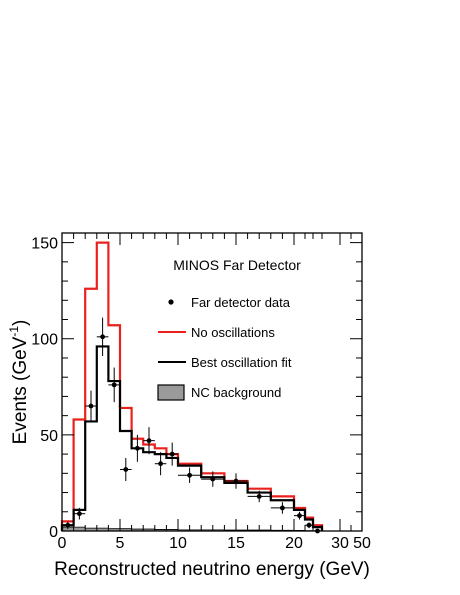  Describe the element at coordinates (171, 302) in the screenshot. I see `legend-marker-data` at that location.